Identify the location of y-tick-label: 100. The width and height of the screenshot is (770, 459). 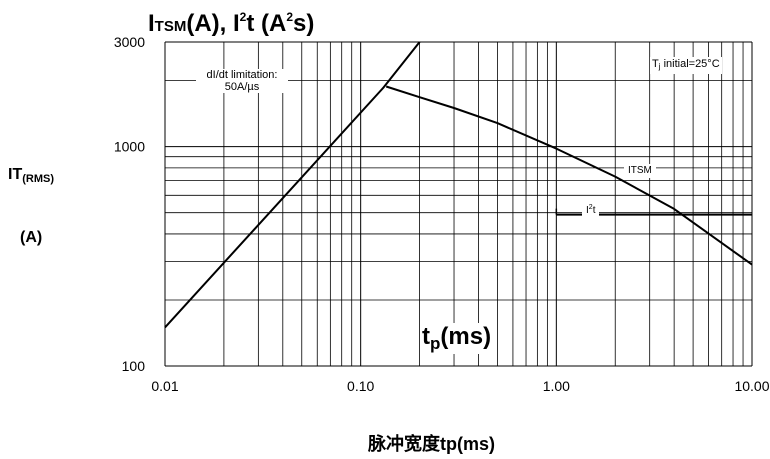
(134, 366).